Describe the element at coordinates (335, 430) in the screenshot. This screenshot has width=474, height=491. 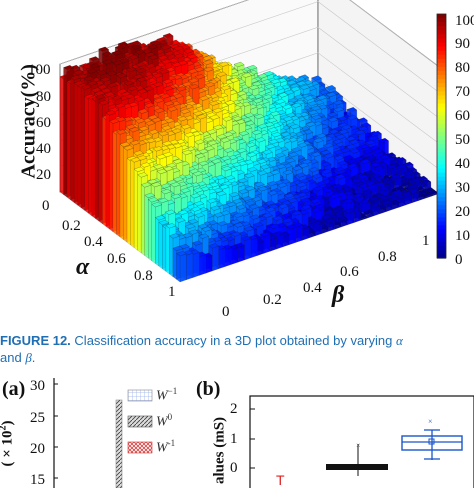
I see `panel-b: (b) alues (mS) 2 1 0 × × T` at that location.